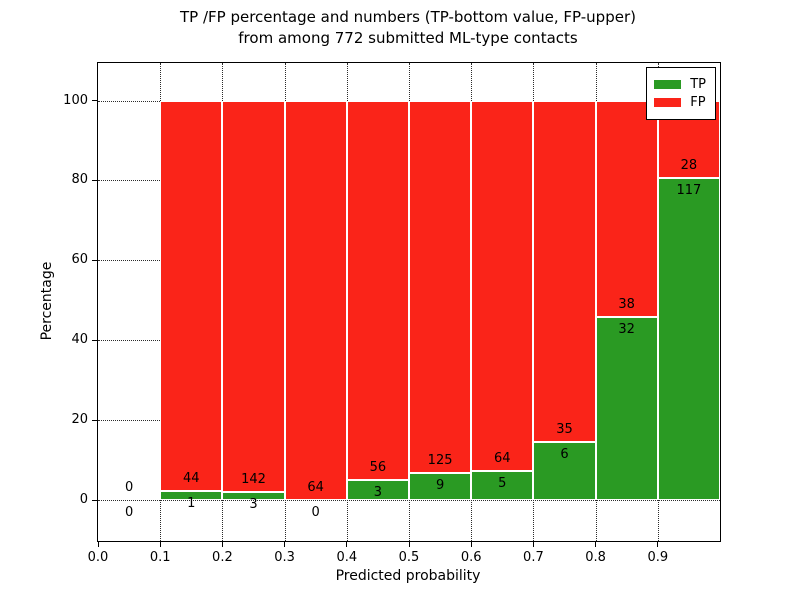  I want to click on x-tick-label: 0.6, so click(471, 557).